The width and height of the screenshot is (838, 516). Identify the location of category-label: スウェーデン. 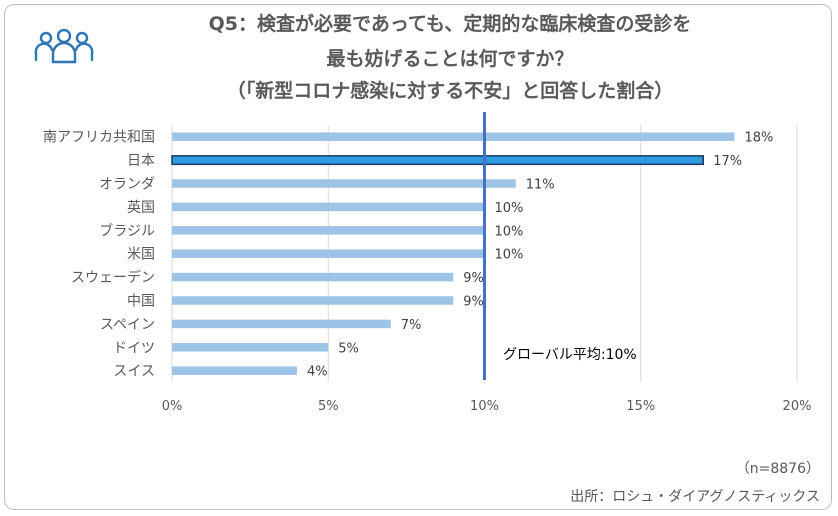
(113, 277).